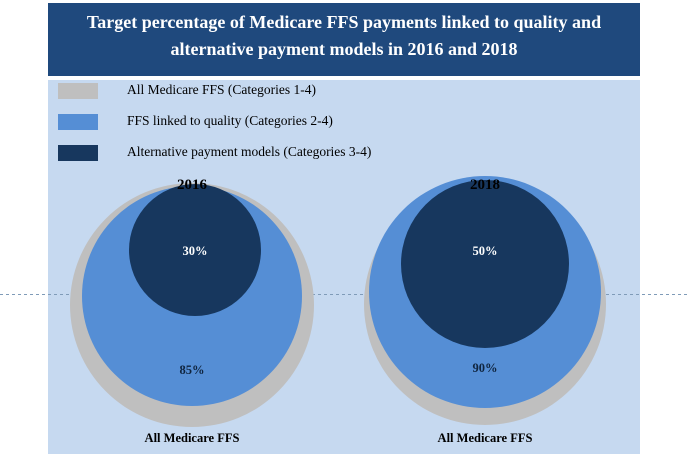 This screenshot has height=458, width=690. What do you see at coordinates (192, 185) in the screenshot?
I see `year-label-2016: 2016` at bounding box center [192, 185].